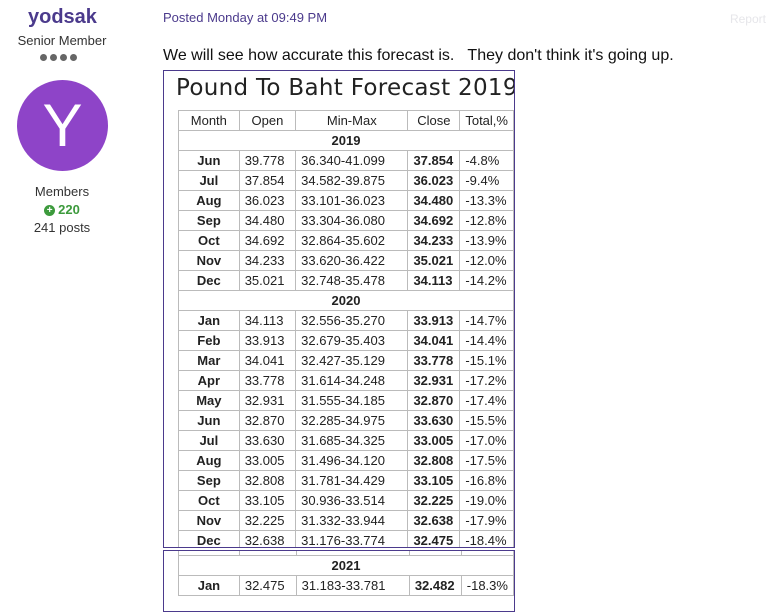 This screenshot has width=766, height=612. What do you see at coordinates (62, 17) in the screenshot?
I see `author-username: yodsak` at bounding box center [62, 17].